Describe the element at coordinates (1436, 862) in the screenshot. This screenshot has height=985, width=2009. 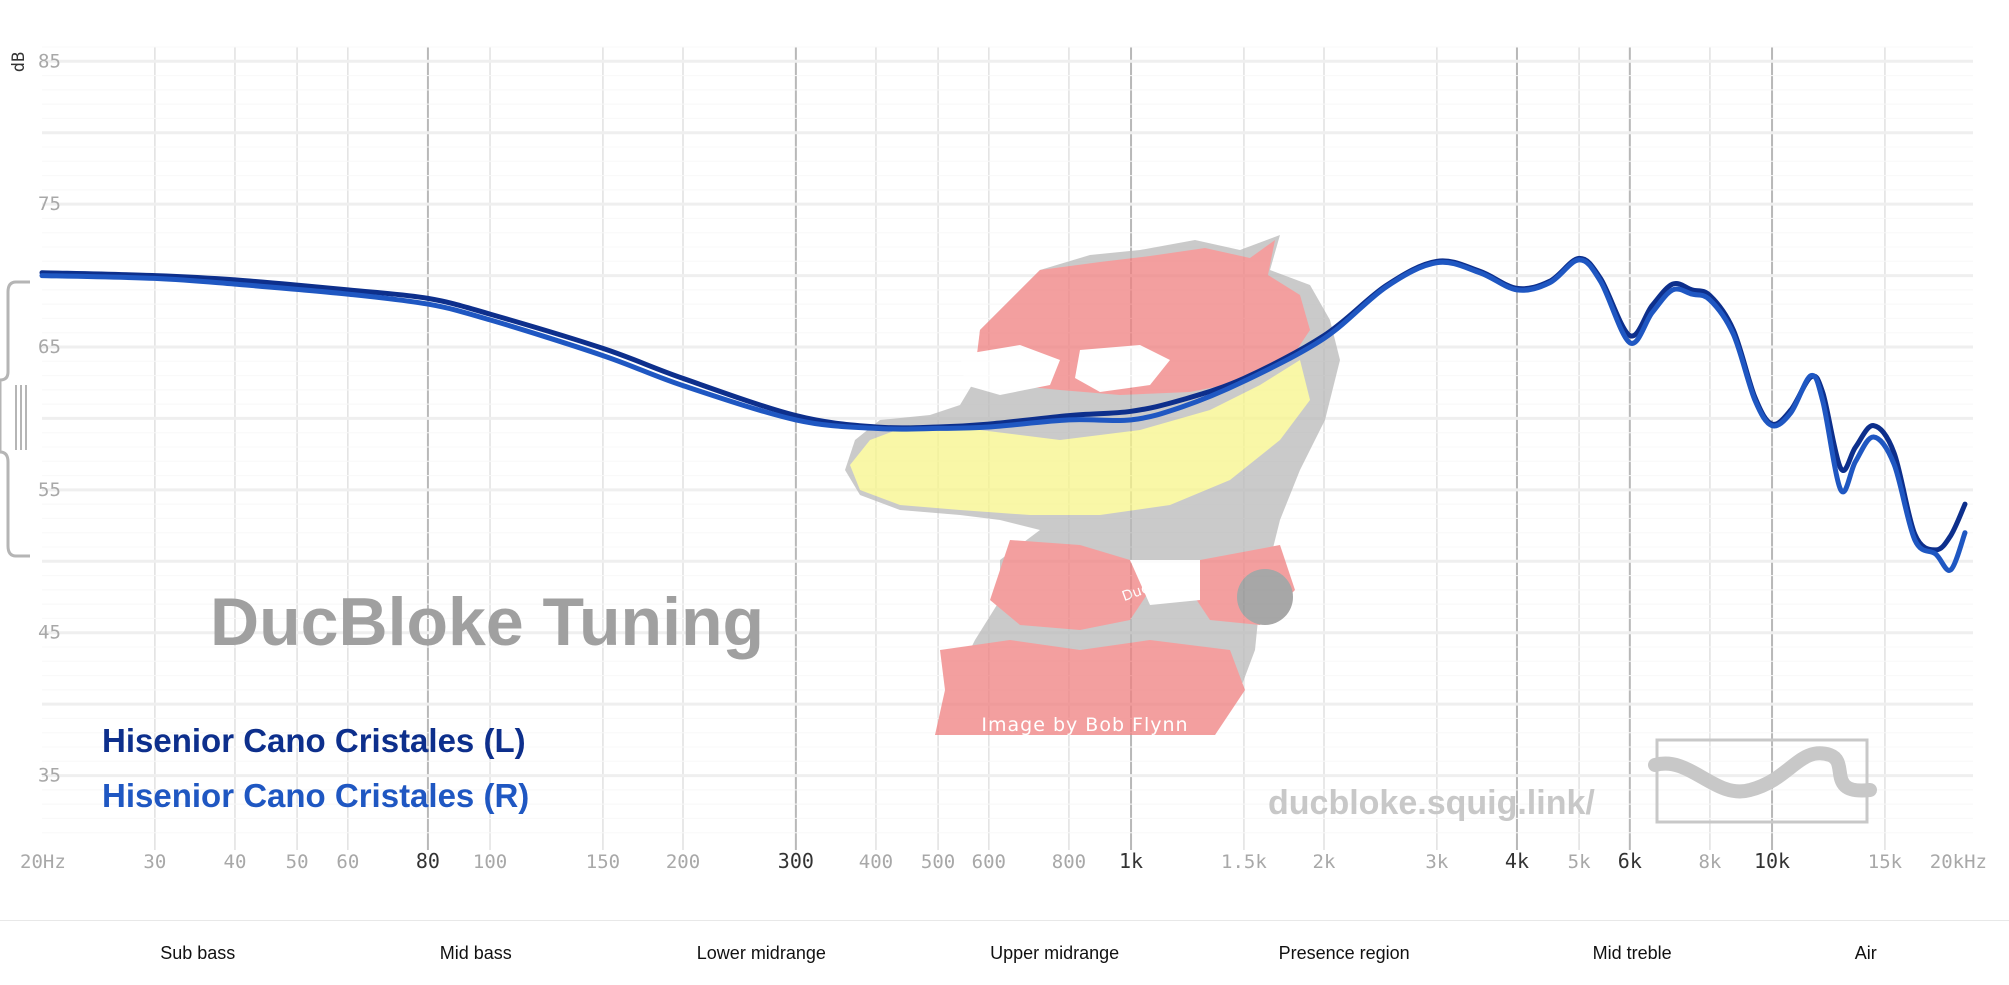
I see `x-tick-label: 3k` at that location.